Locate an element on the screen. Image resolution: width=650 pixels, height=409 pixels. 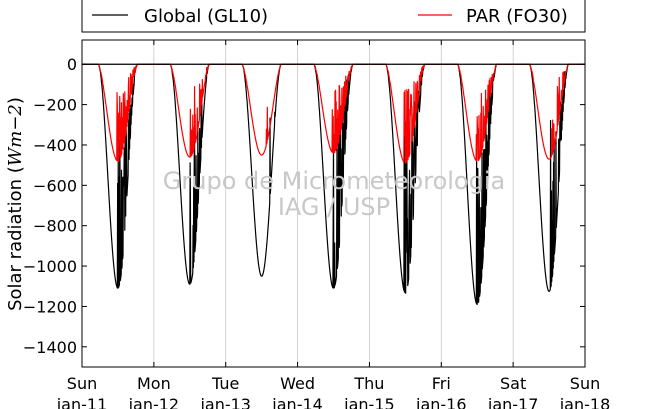
x-tick-label-day: Wed is located at coordinates (297, 383).